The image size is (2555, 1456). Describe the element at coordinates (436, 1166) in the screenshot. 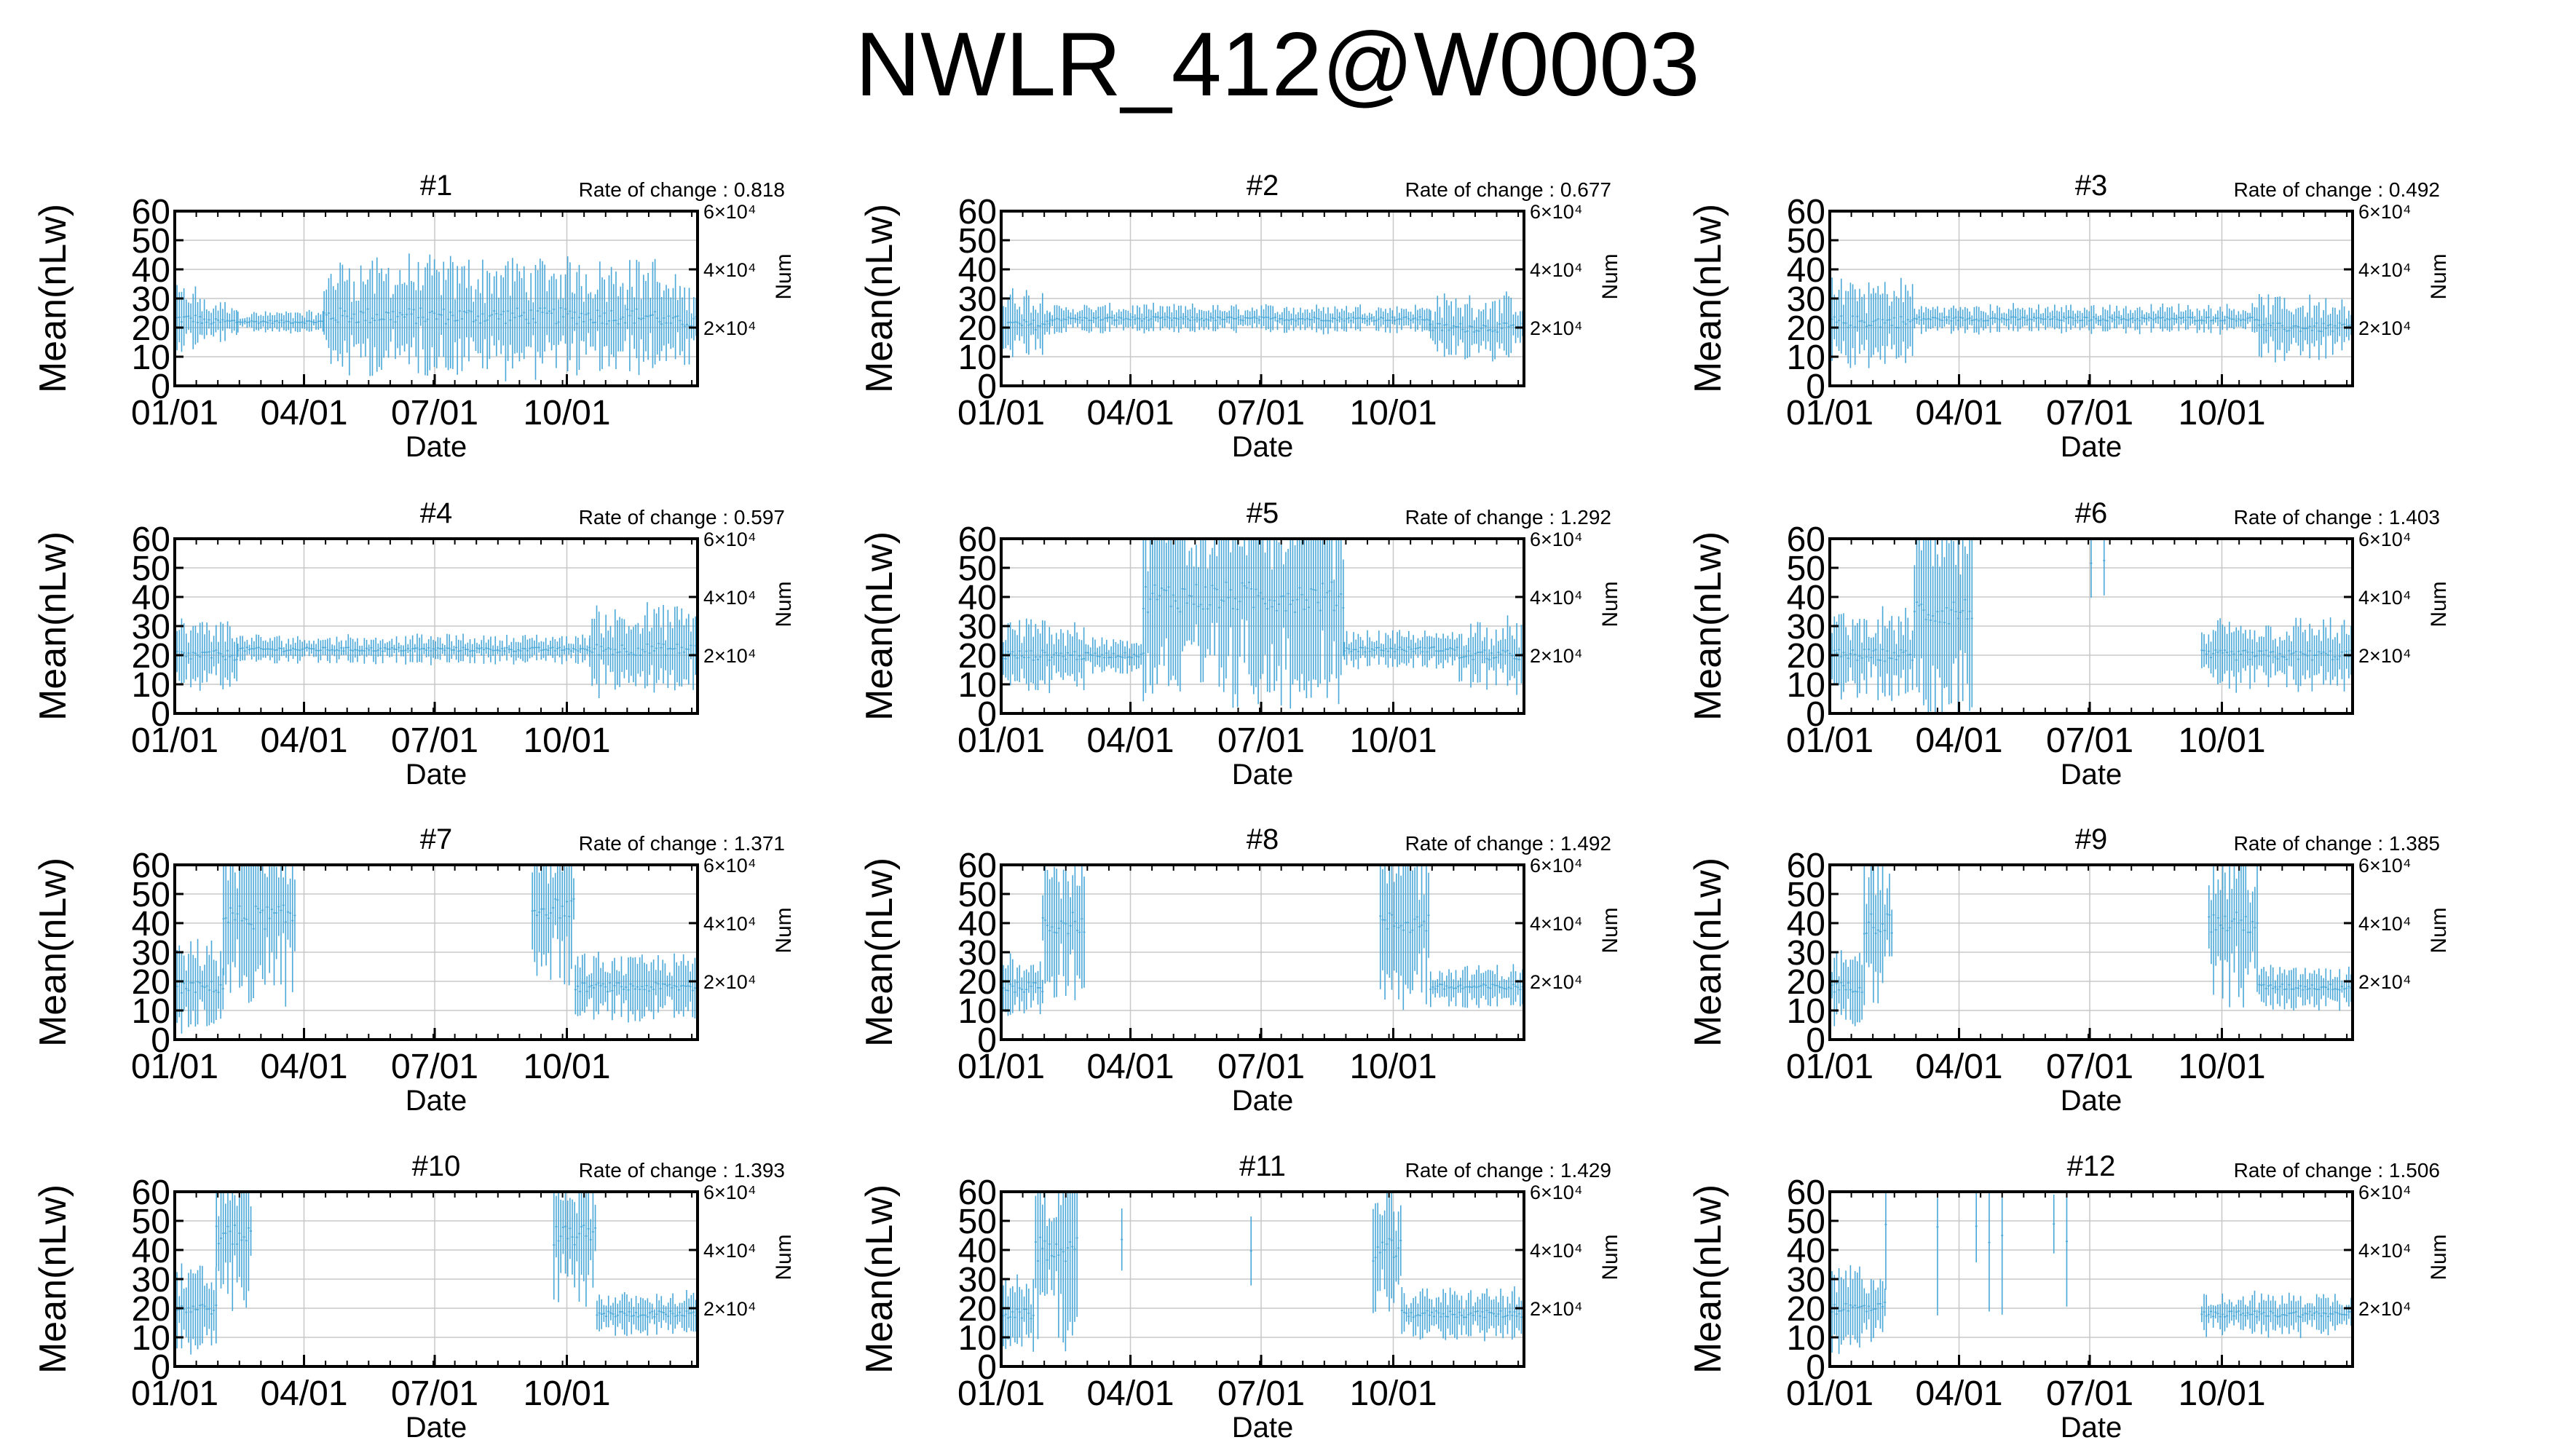

I see `panel-title: #10` at that location.